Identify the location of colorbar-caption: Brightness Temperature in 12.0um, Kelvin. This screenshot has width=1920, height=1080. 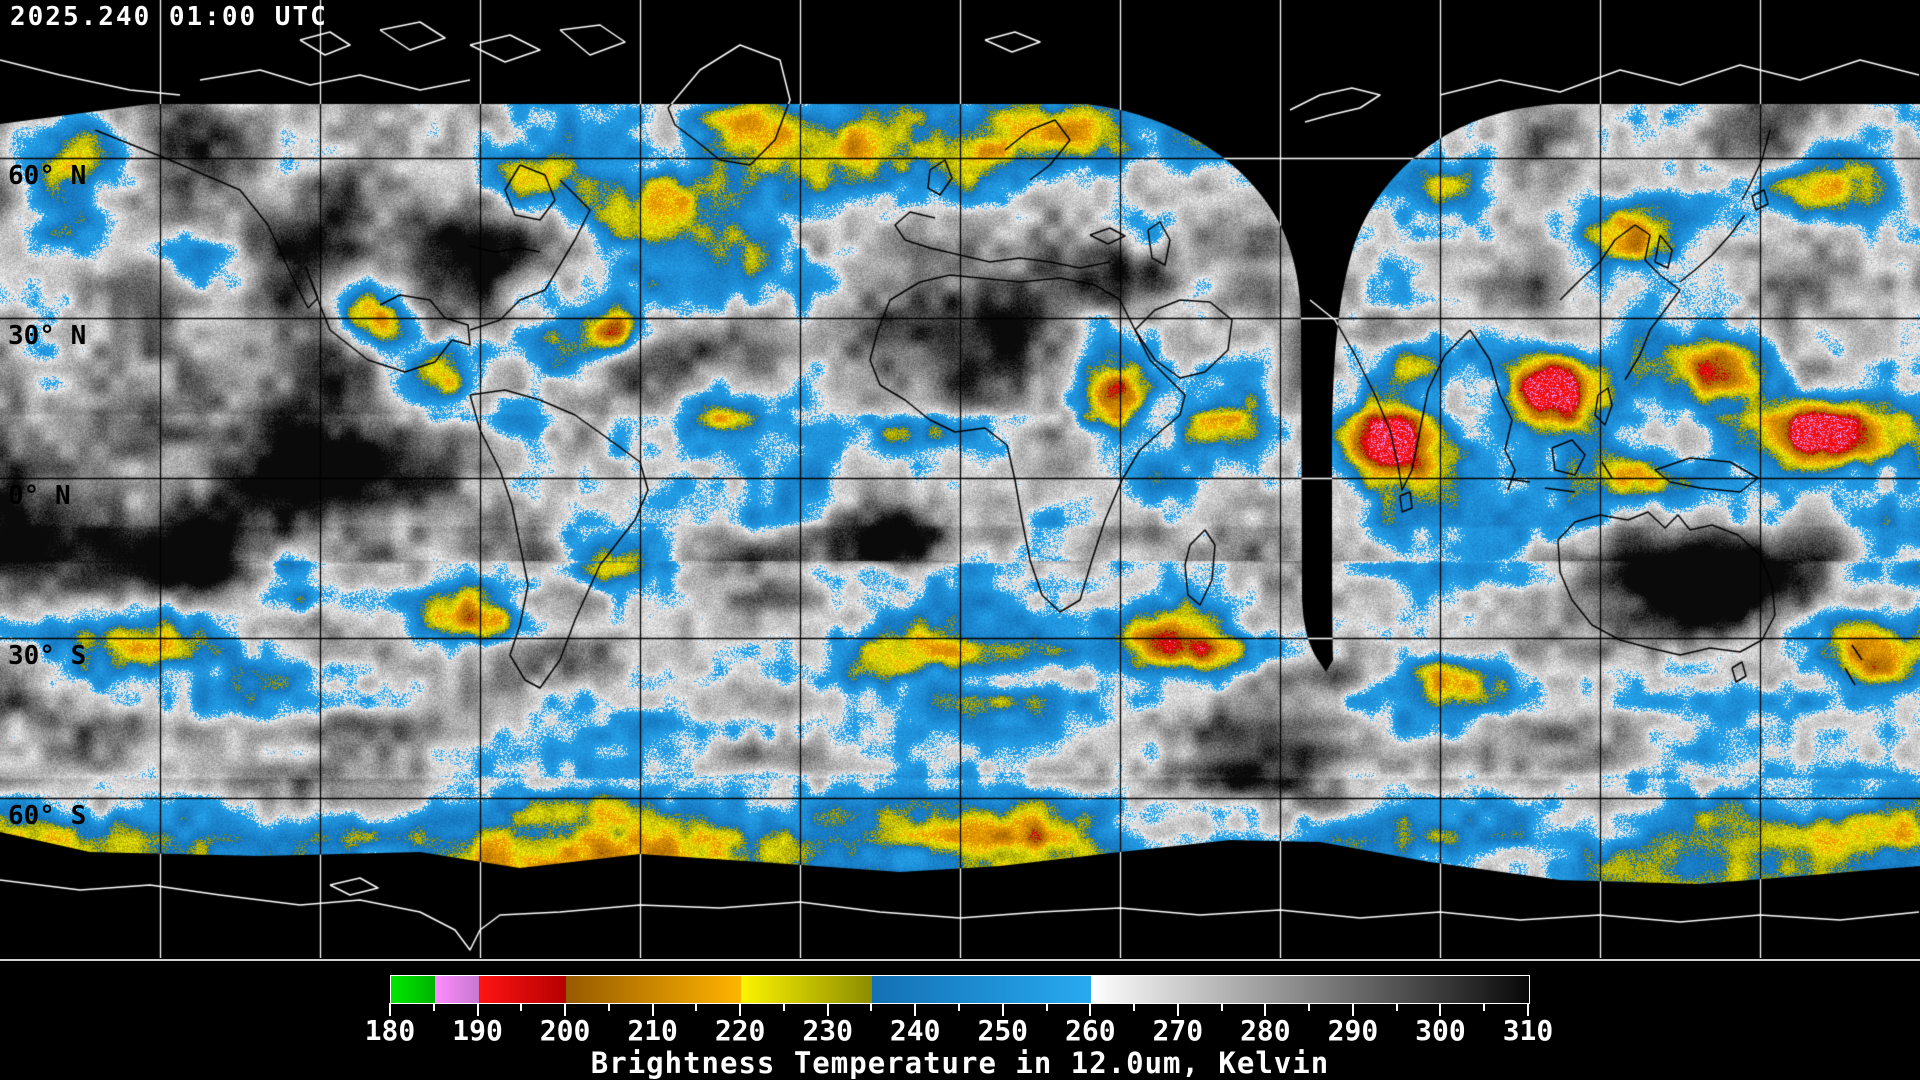
(960, 1063).